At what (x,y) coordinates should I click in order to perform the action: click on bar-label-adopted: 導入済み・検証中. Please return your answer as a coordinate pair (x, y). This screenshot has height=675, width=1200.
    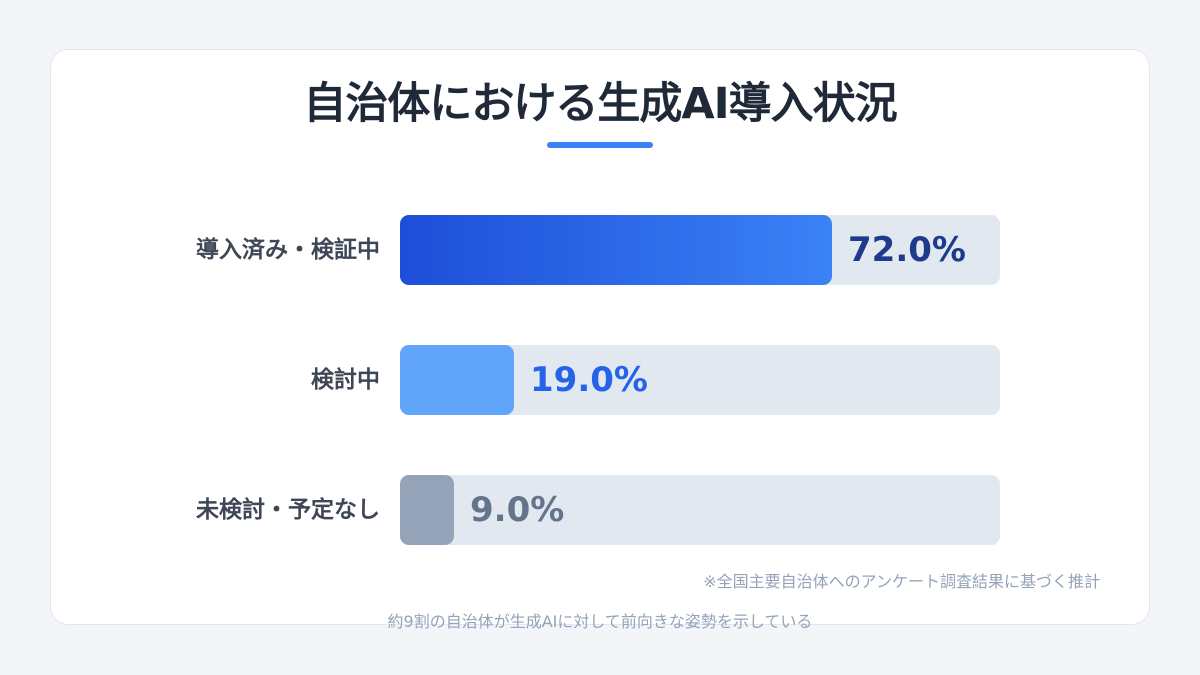
    Looking at the image, I should click on (288, 250).